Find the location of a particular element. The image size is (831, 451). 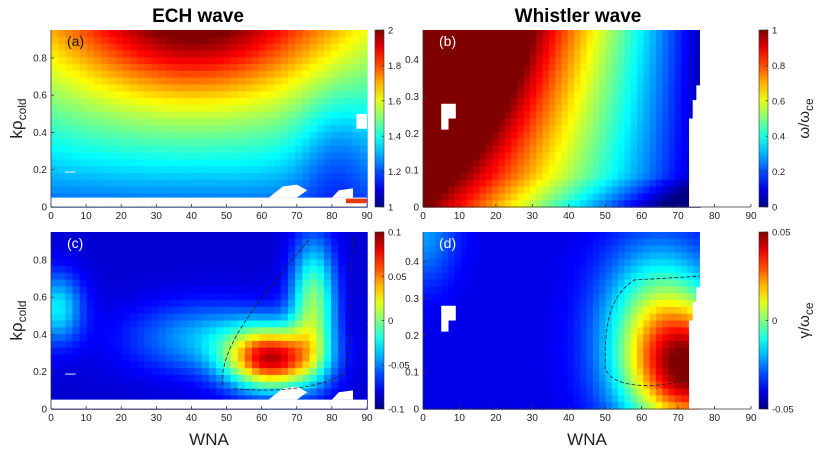

no-solution-region is located at coordinates (448, 318).